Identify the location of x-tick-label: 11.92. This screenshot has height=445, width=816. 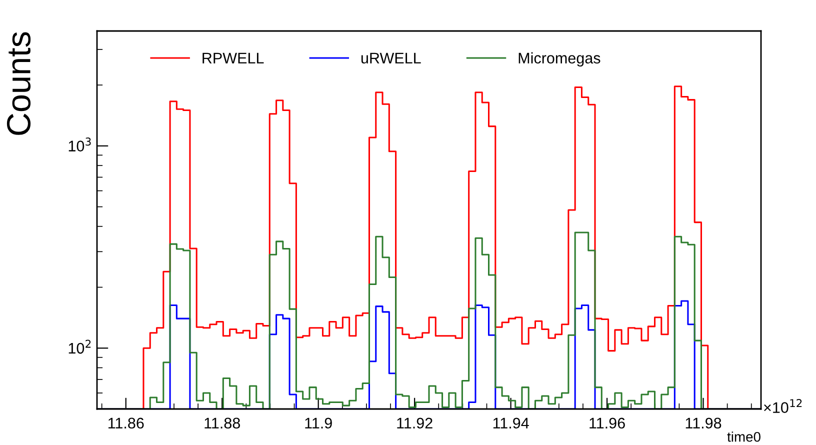
(414, 423).